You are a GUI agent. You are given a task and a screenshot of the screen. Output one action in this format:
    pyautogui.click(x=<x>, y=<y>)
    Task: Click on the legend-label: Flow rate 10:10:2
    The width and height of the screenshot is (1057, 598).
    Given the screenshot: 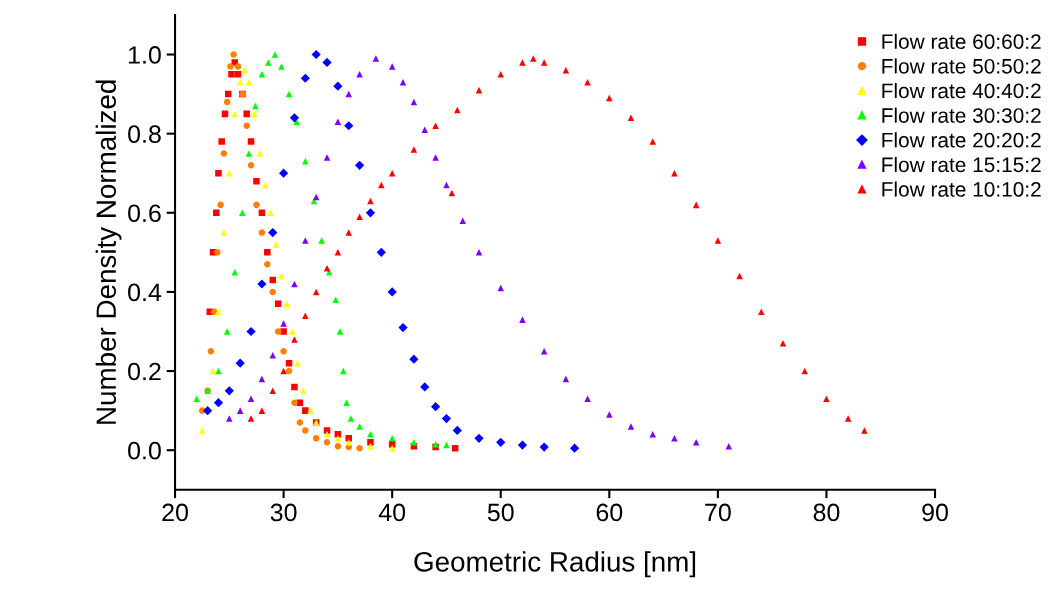 What is the action you would take?
    pyautogui.click(x=961, y=189)
    